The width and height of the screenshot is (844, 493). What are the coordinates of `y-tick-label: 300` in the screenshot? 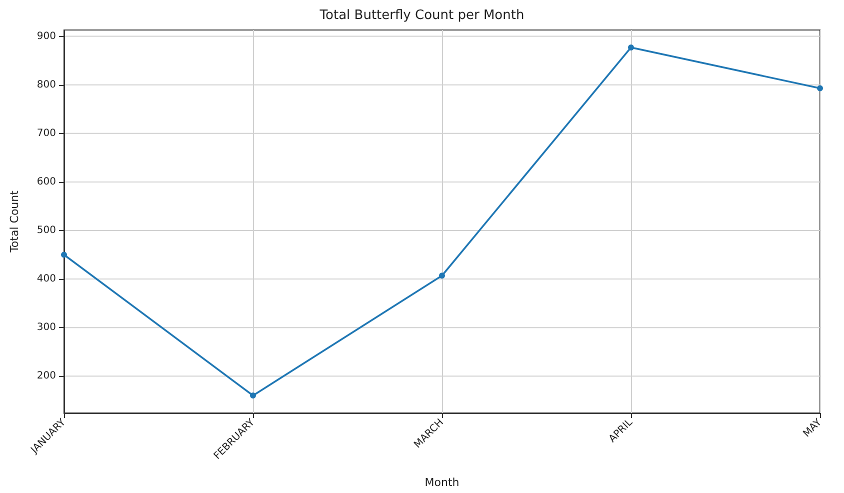 It's located at (46, 328).